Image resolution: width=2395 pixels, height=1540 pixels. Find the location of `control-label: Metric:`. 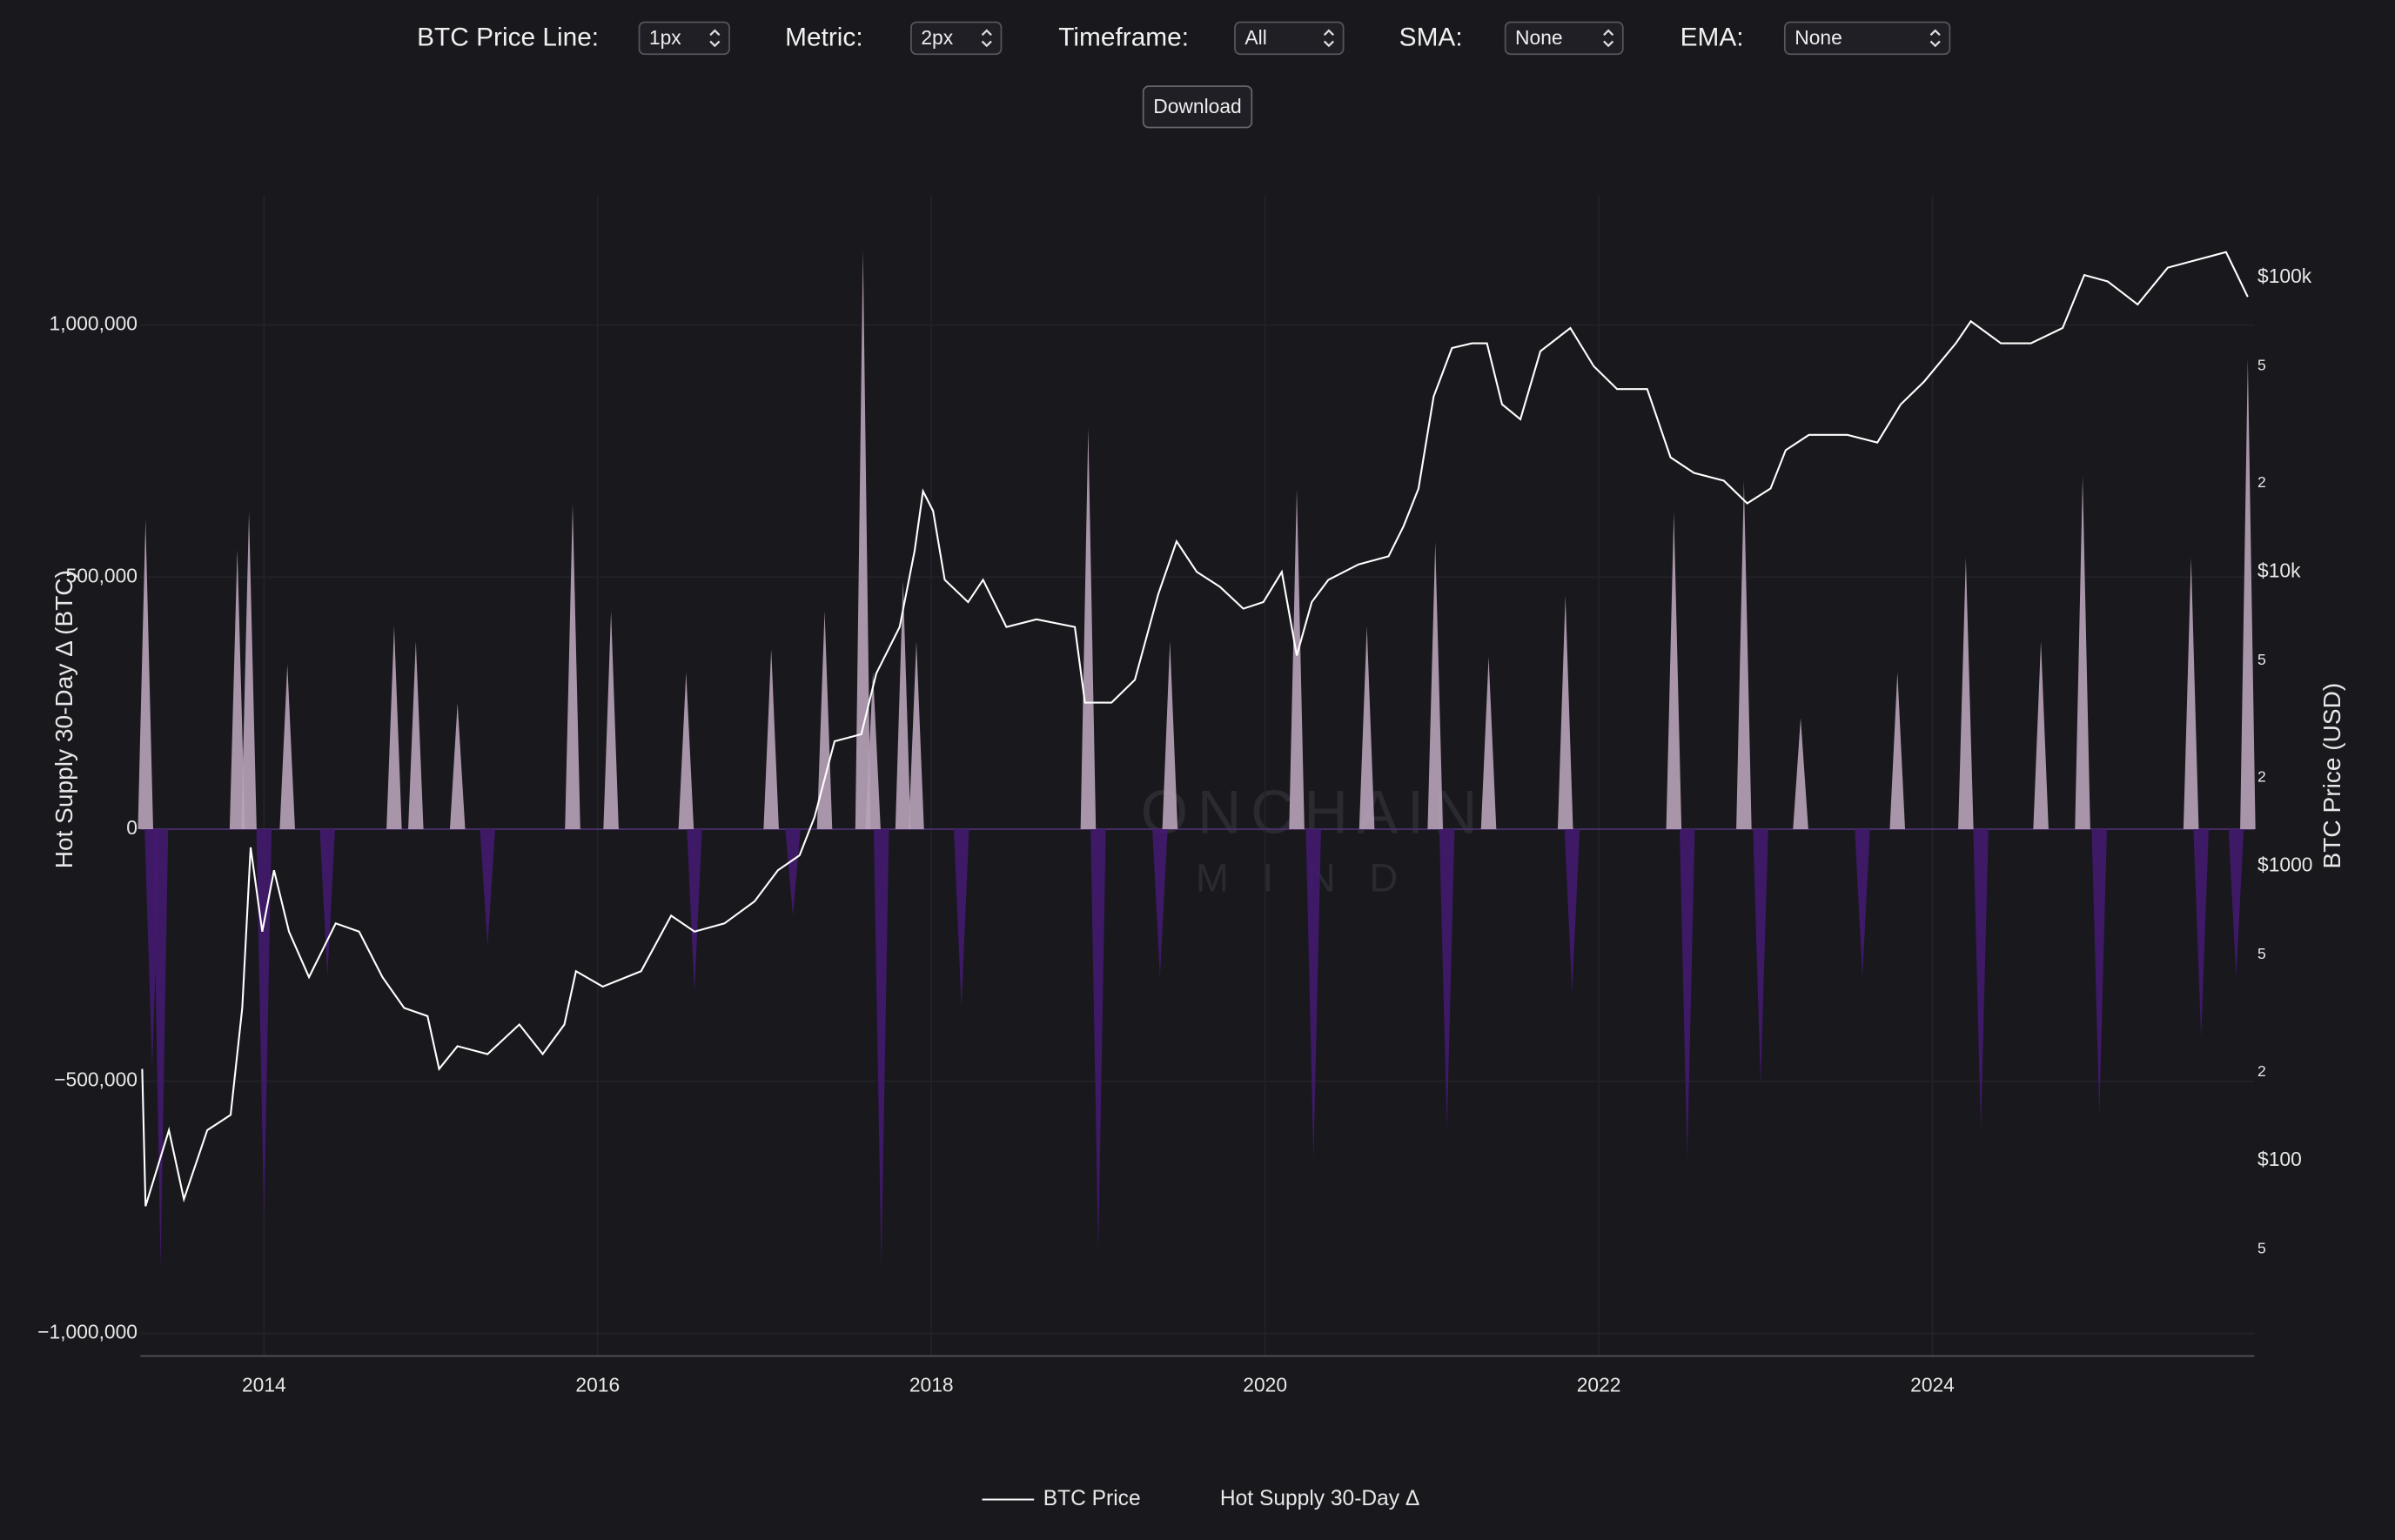

control-label: Metric: is located at coordinates (824, 37).